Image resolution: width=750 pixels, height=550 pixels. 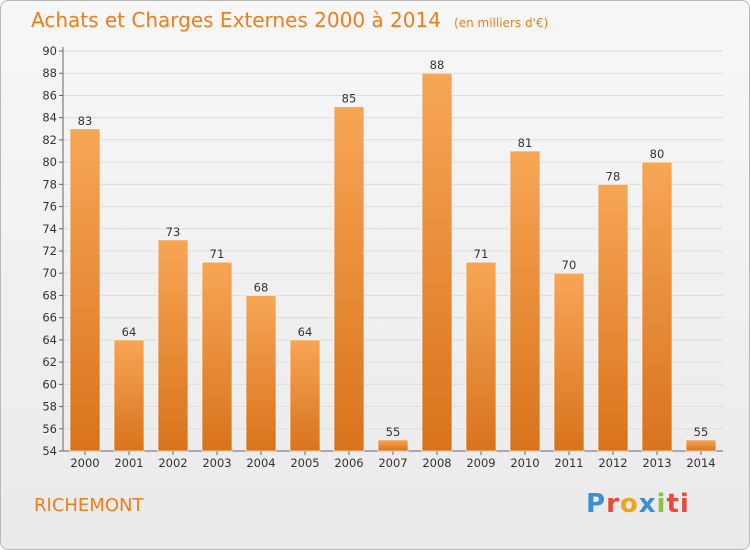 What do you see at coordinates (657, 154) in the screenshot?
I see `bar-value-label: 80` at bounding box center [657, 154].